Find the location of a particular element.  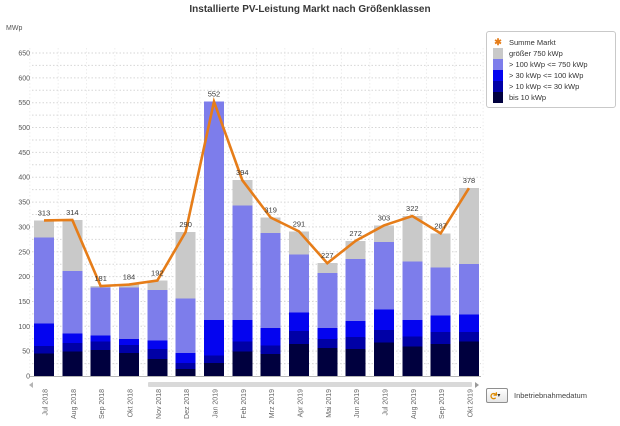

legend-item: > 10 kWp <= 30 kWp is located at coordinates (551, 86).